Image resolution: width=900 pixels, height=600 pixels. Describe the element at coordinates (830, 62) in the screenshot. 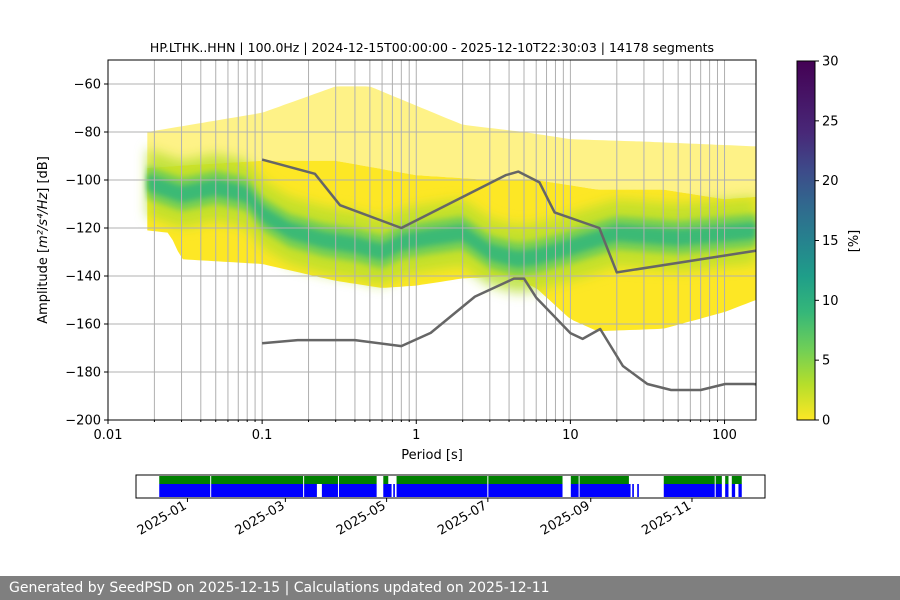

I see `colorbar-tick-label: 30` at that location.